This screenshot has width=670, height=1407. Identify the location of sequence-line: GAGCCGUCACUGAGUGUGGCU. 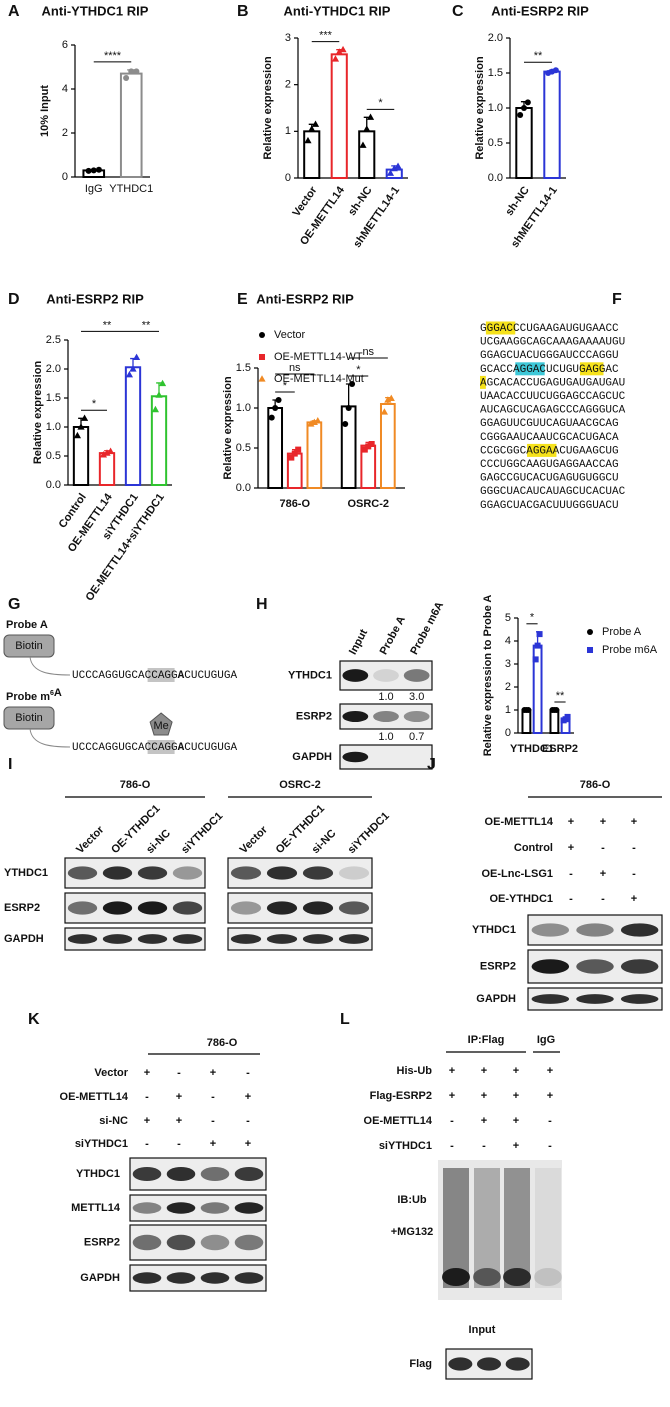
(549, 479).